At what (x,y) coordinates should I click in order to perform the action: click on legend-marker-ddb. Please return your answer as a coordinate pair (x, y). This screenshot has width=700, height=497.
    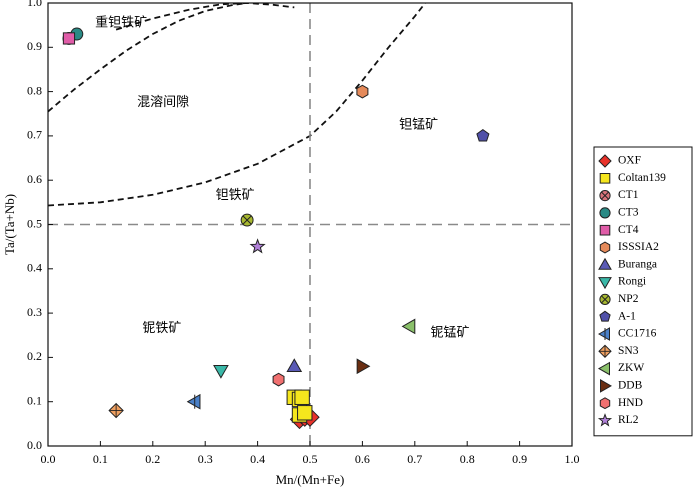
    Looking at the image, I should click on (606, 386).